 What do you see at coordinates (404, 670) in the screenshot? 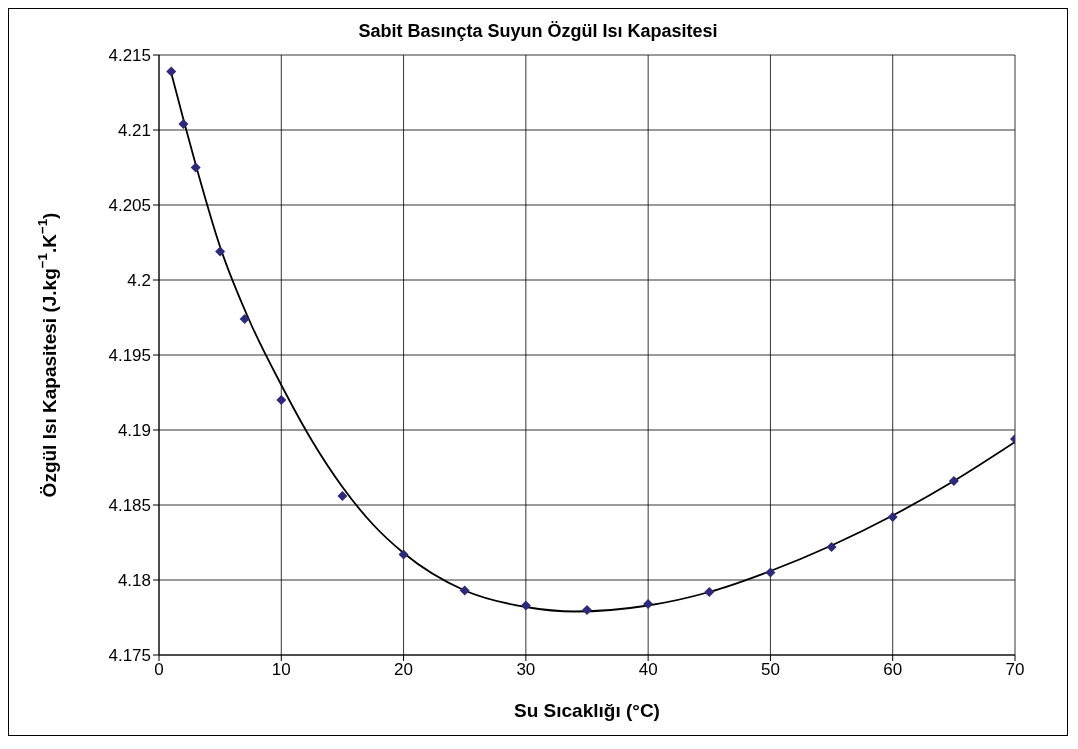
I see `x-tick-label: 20` at bounding box center [404, 670].